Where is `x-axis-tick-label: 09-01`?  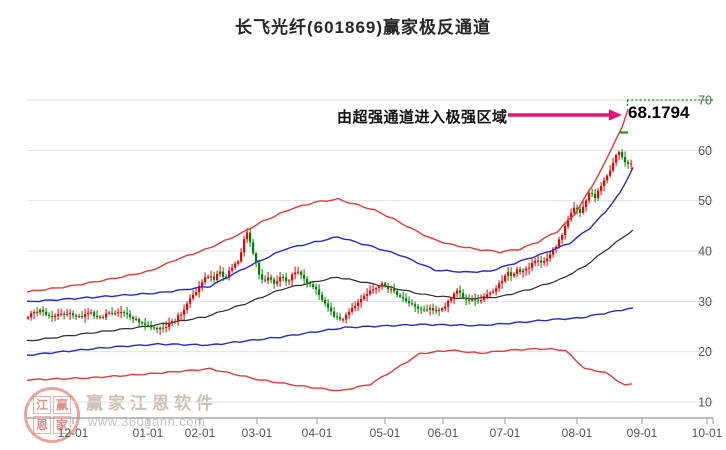
x-axis-tick-label: 09-01 is located at coordinates (642, 433).